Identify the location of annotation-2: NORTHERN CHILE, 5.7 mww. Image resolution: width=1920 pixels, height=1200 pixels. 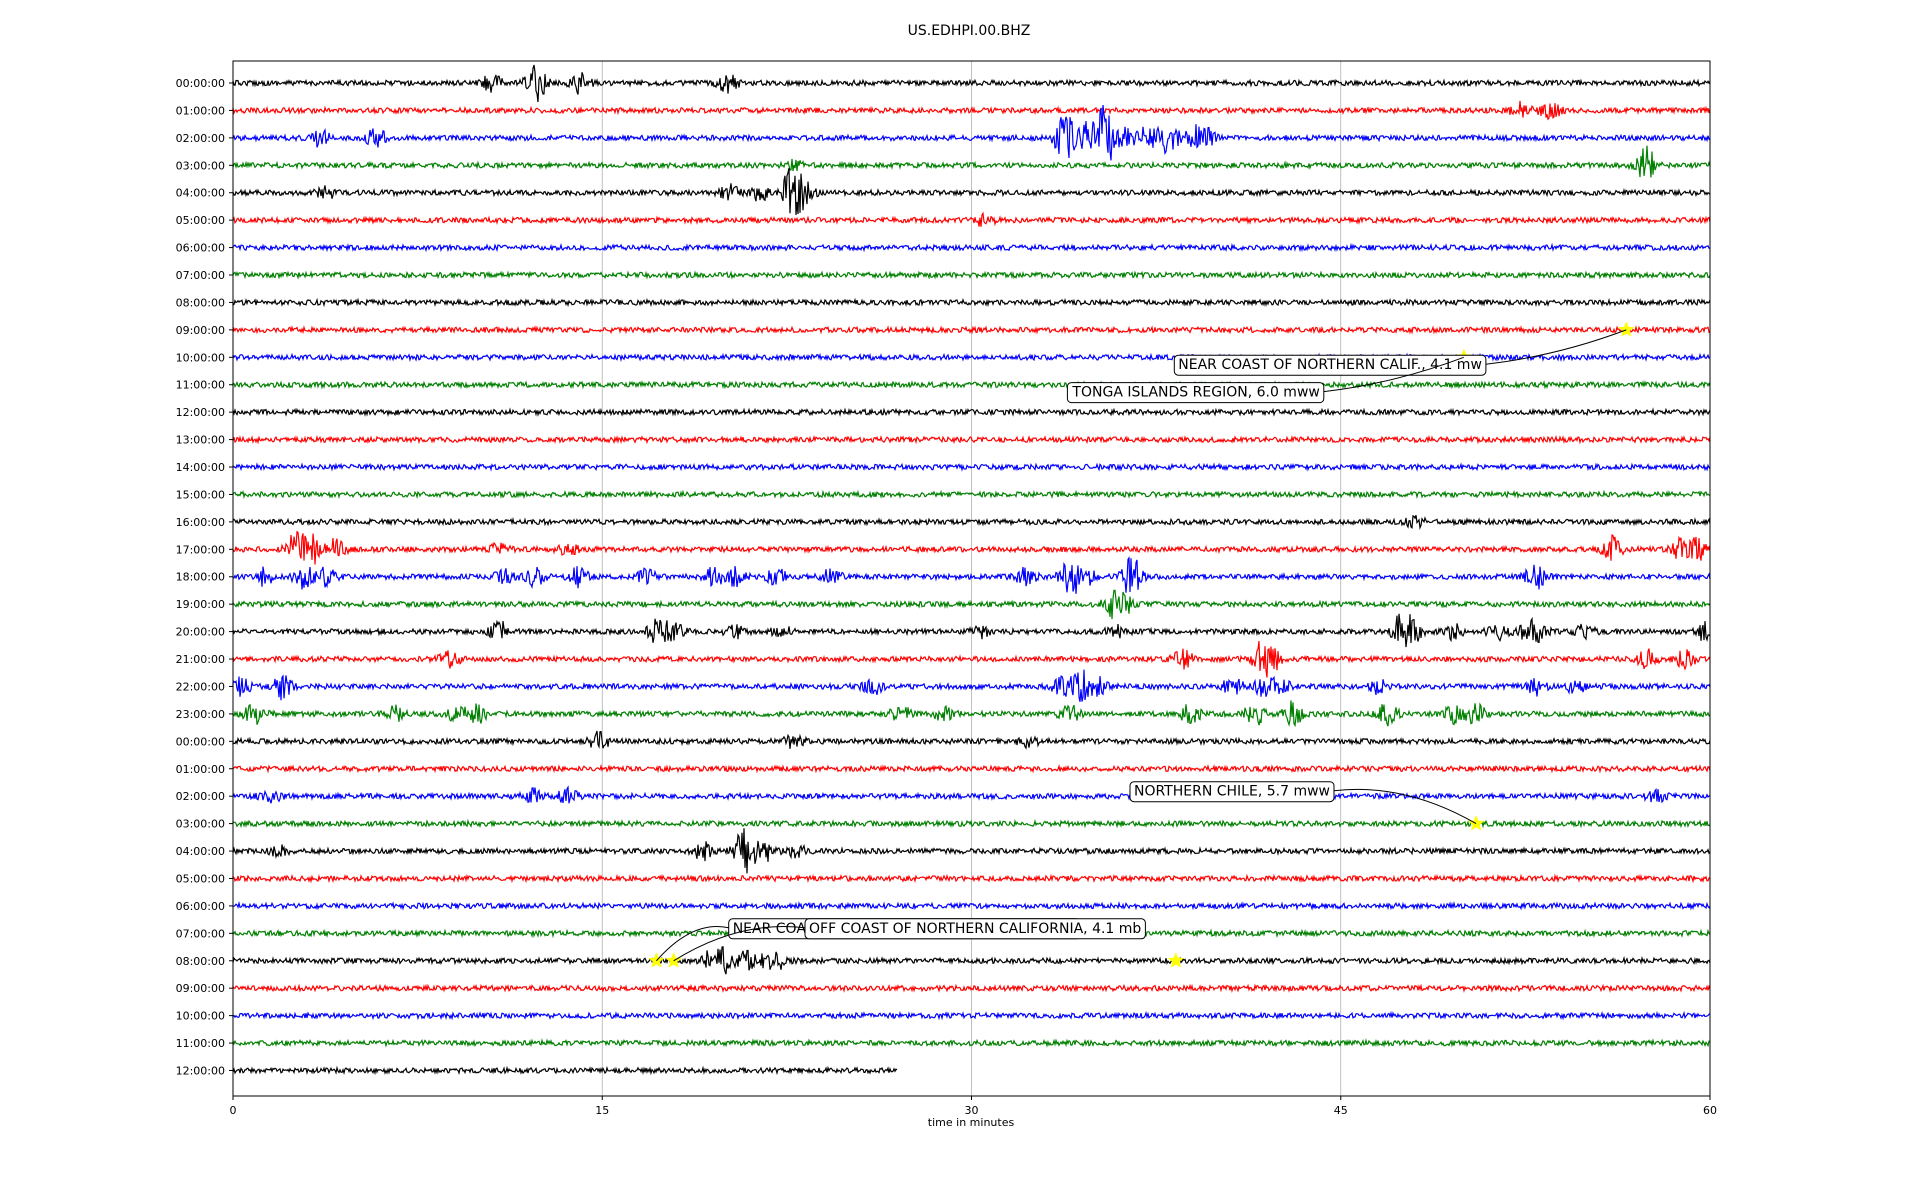
(1232, 792).